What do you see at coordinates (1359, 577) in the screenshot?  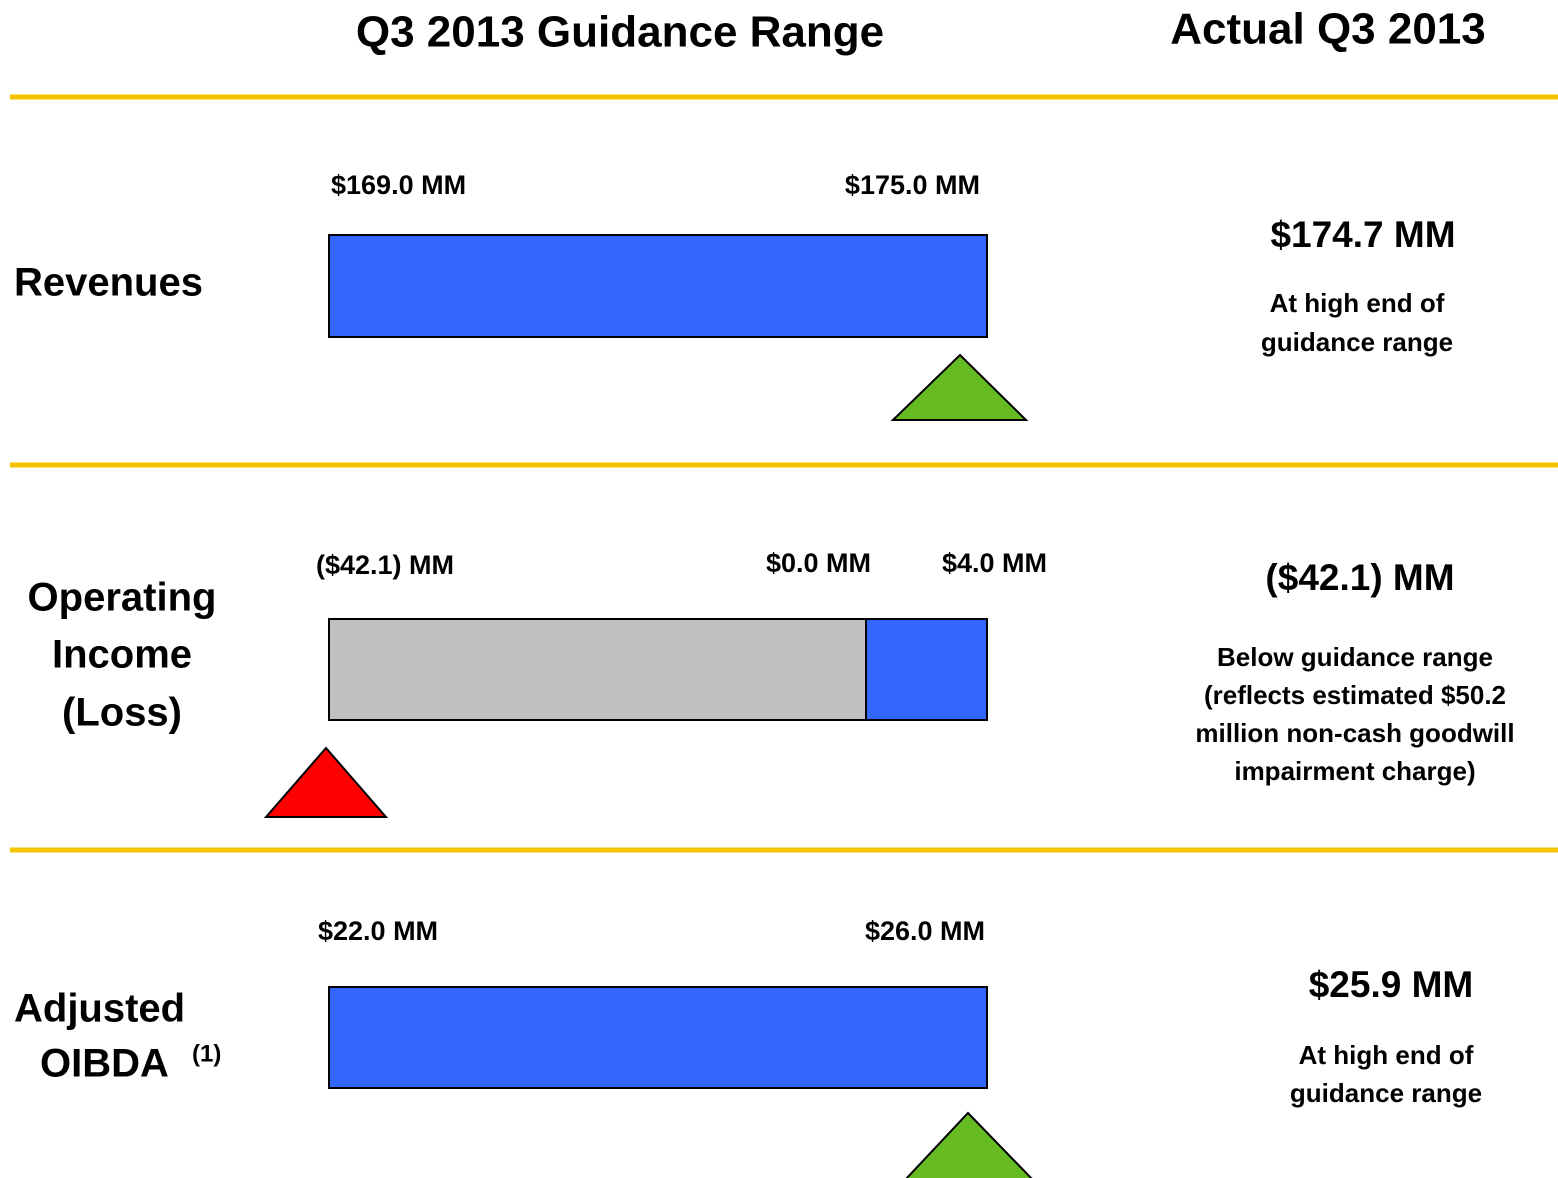 I see `actual-value: ($42.1) MM` at bounding box center [1359, 577].